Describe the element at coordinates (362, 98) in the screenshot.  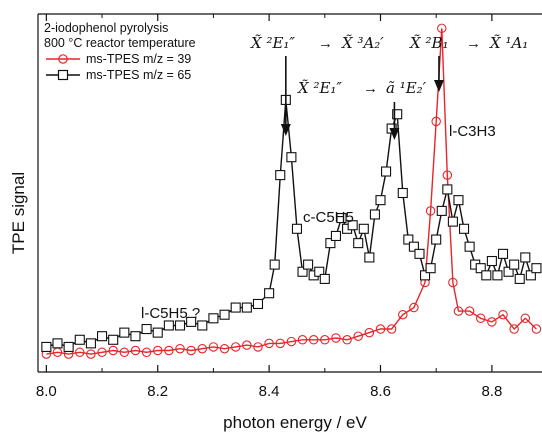
I see `arrow-layer` at that location.